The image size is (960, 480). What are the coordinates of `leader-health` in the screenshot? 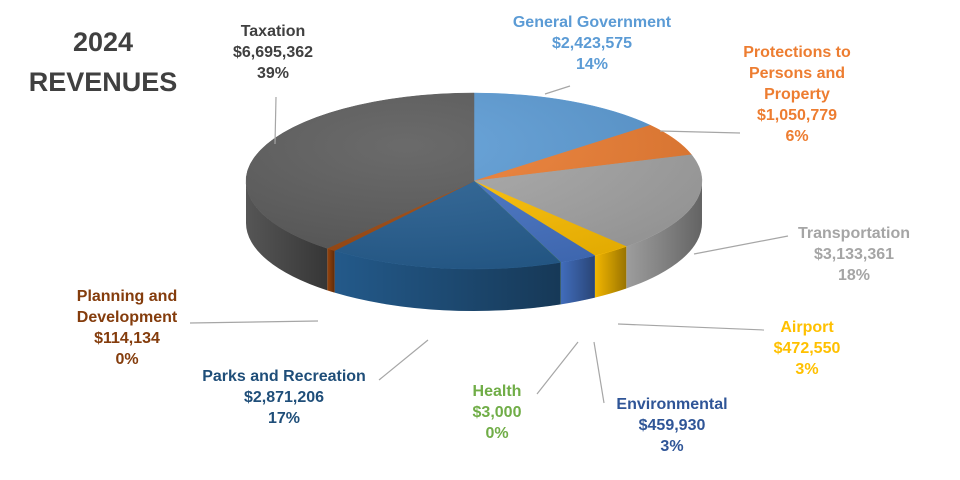 It's located at (557, 368).